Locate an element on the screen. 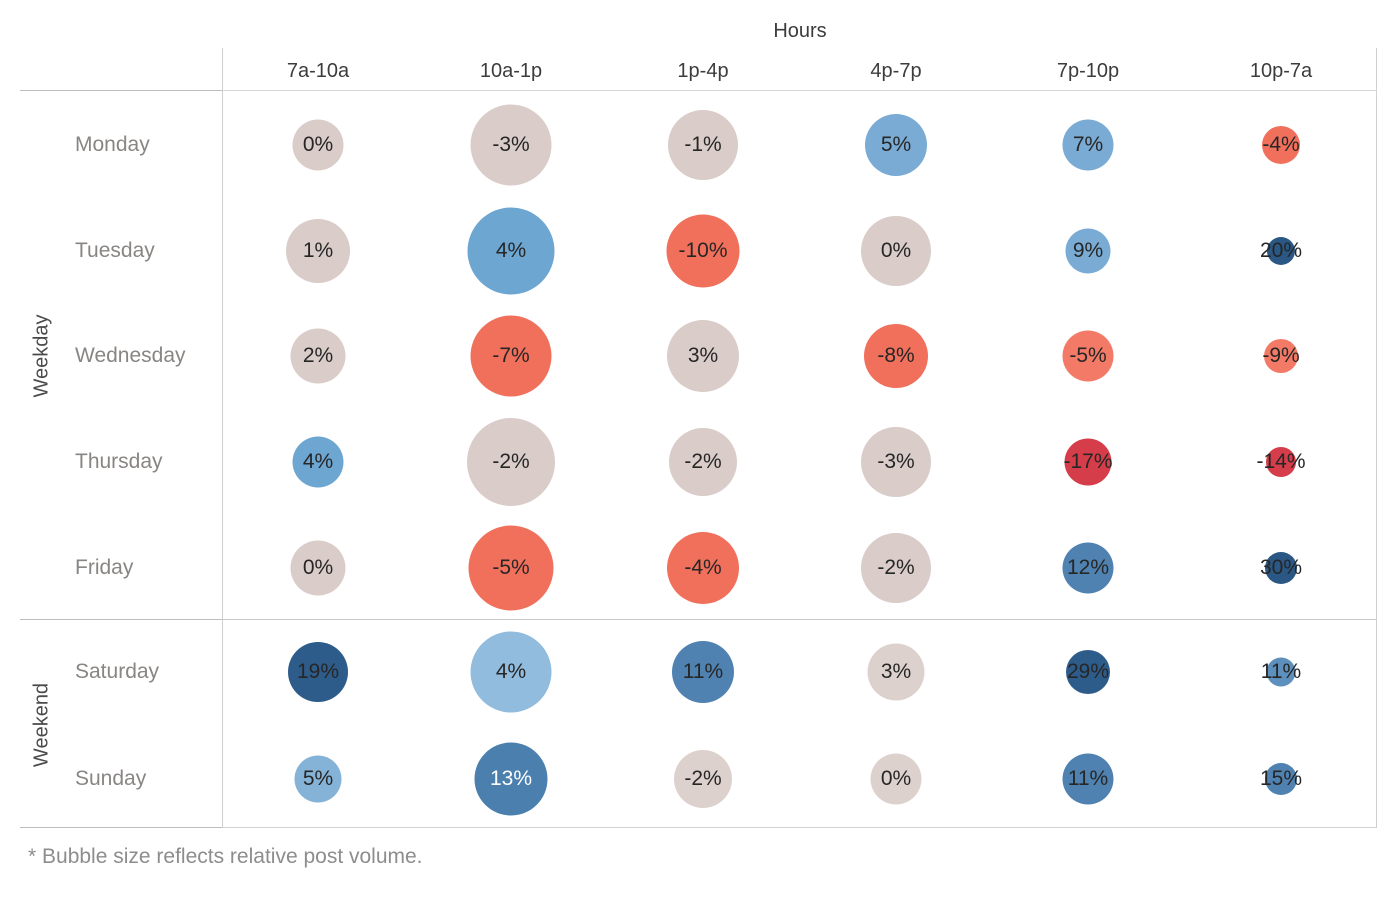 Image resolution: width=1400 pixels, height=900 pixels. bubble-wednesday-7a-10a is located at coordinates (318, 356).